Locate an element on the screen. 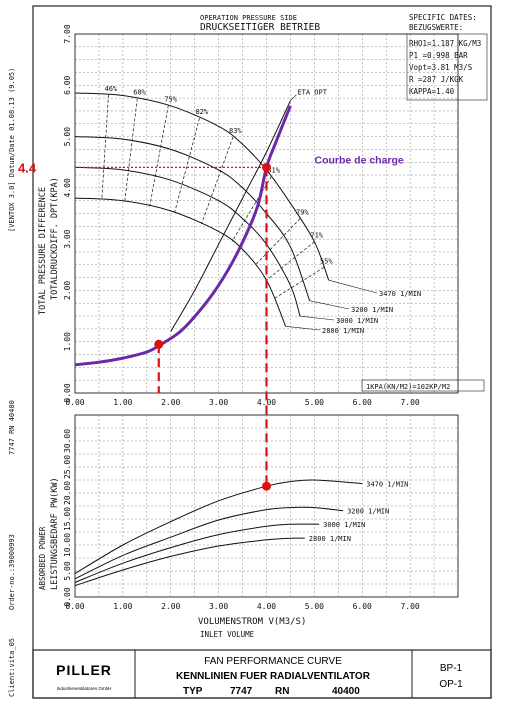 The image size is (516, 707). typ-value: 7747 is located at coordinates (241, 691).